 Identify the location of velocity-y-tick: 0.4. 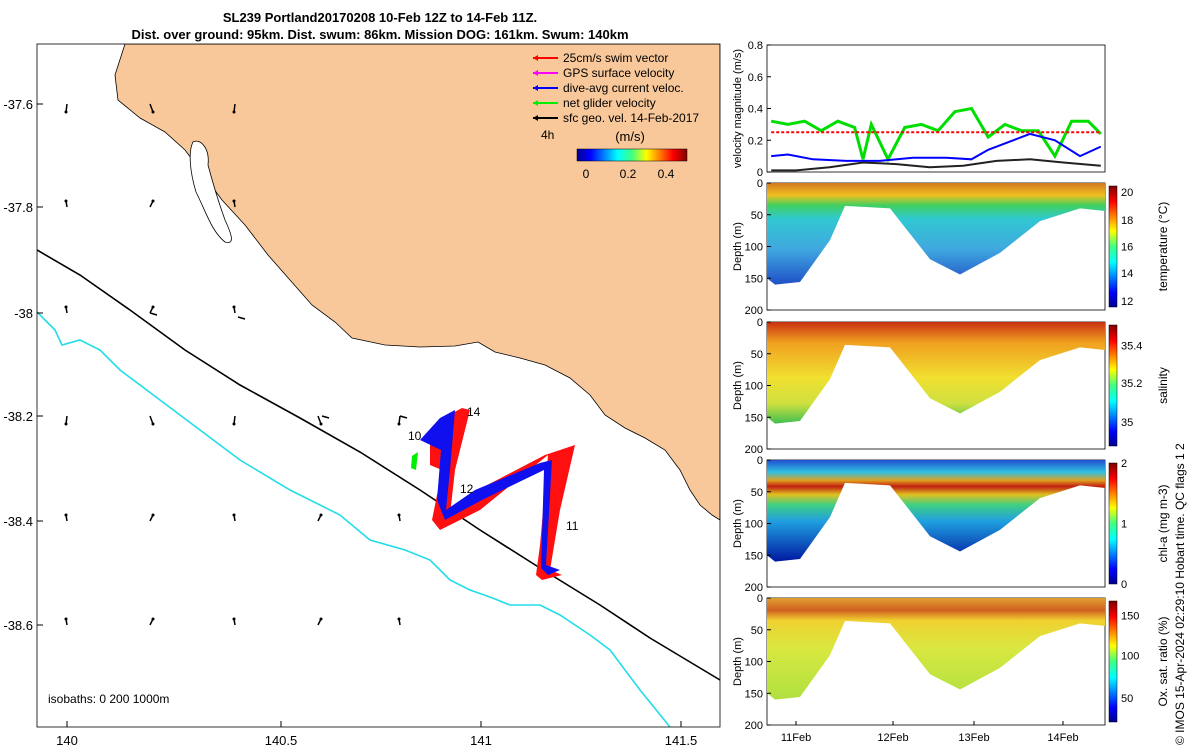
(755, 110).